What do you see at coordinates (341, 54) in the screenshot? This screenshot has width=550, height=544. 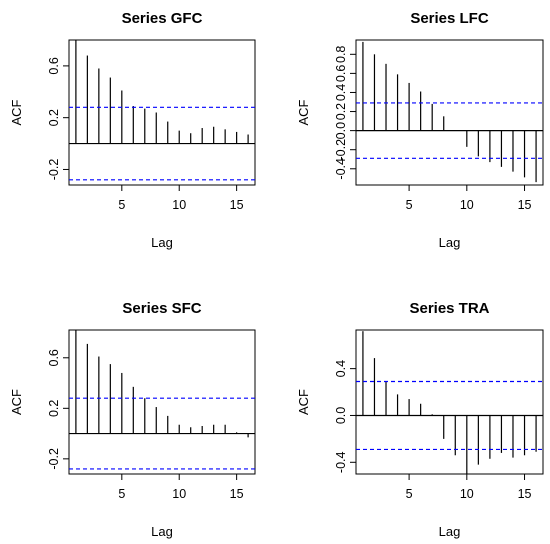 I see `y-tick-label: 0.8` at bounding box center [341, 54].